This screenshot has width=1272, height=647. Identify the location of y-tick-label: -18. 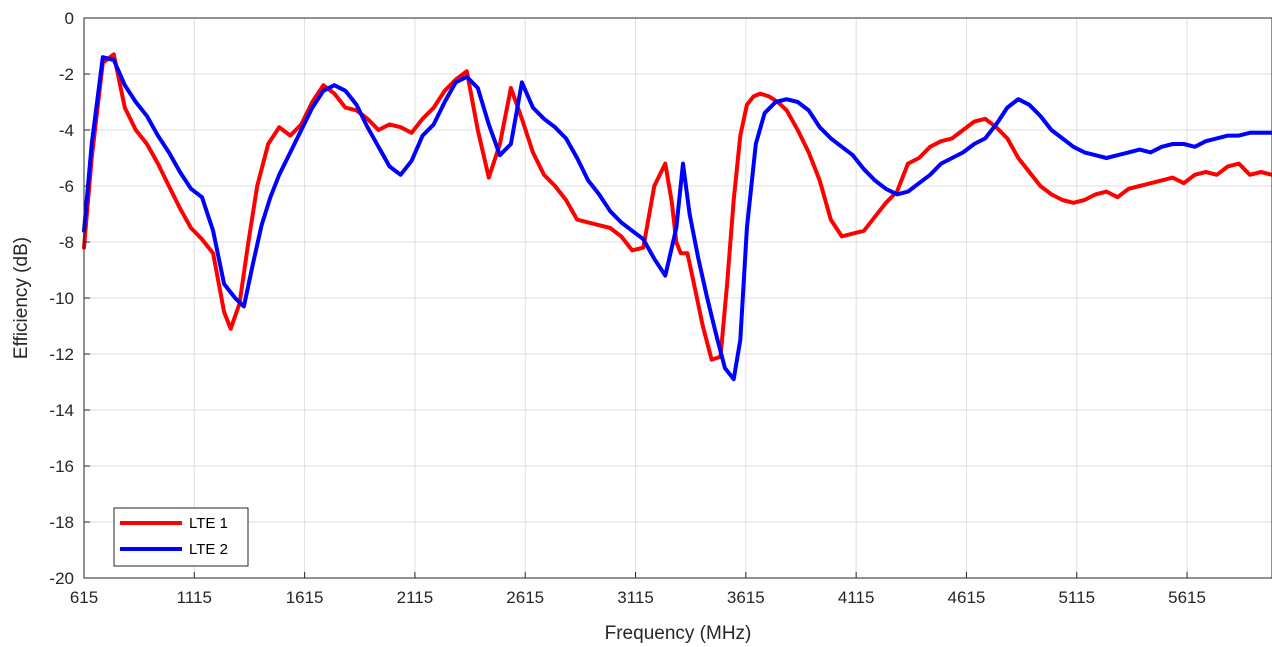
(61, 522).